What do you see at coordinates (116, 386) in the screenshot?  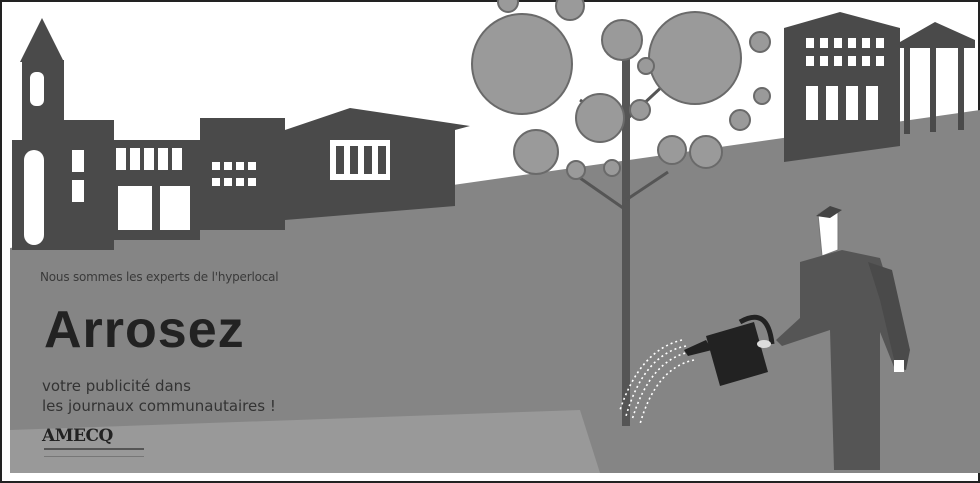 I see `body-line-1: votre publicité dans` at bounding box center [116, 386].